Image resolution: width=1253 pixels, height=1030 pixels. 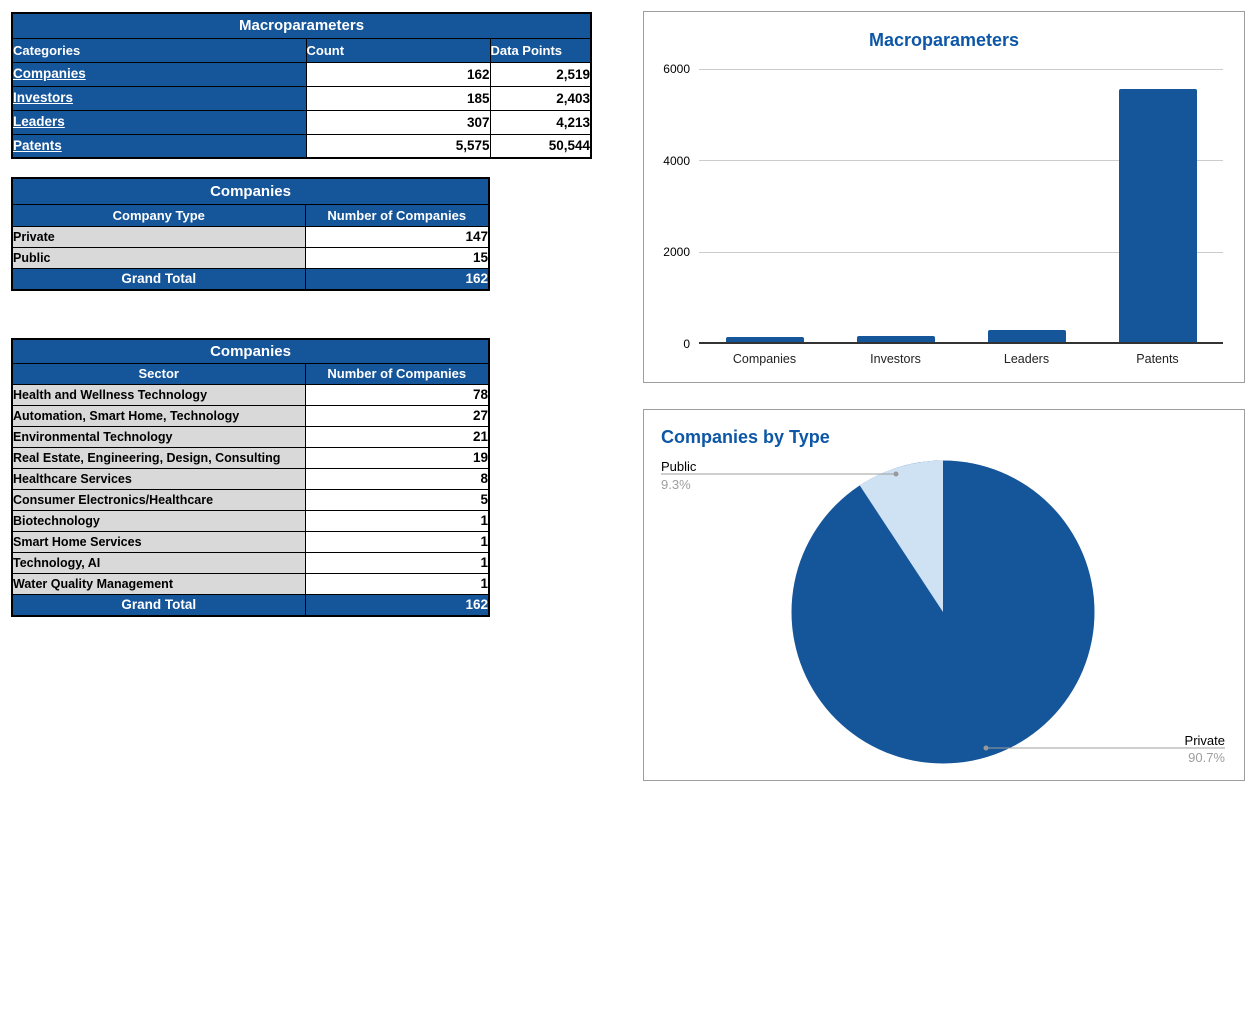 I want to click on companies-link: Companies, so click(x=49, y=73).